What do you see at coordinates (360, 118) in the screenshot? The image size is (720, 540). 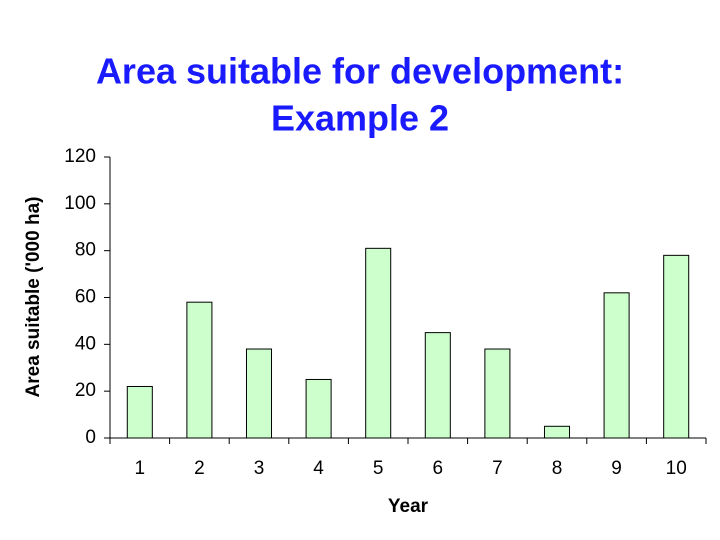 I see `chart-title: Example 2` at bounding box center [360, 118].